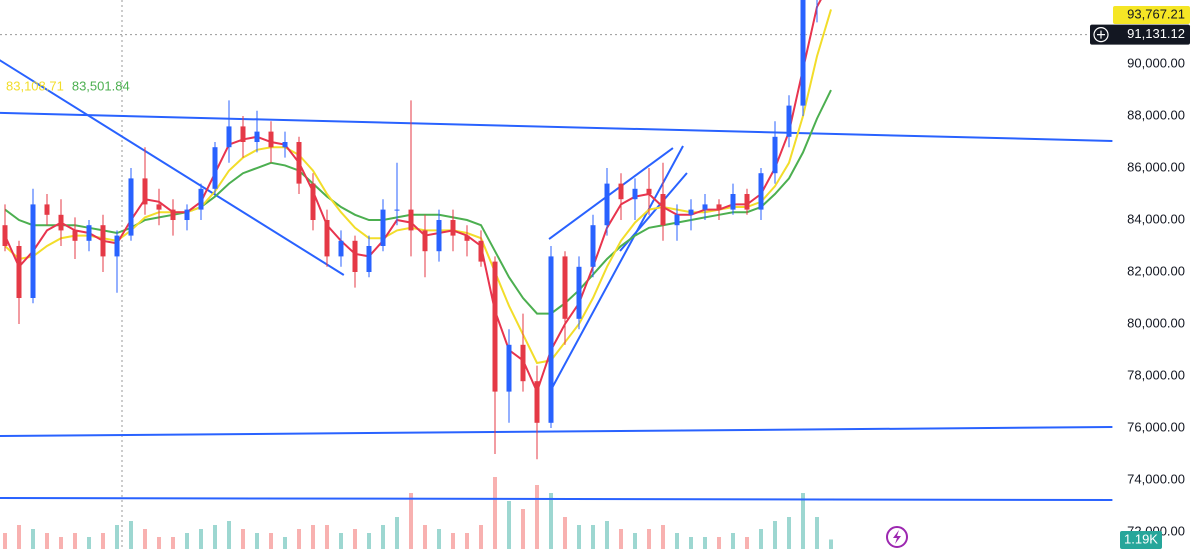 Image resolution: width=1200 pixels, height=549 pixels. I want to click on plus-icon, so click(1101, 35).